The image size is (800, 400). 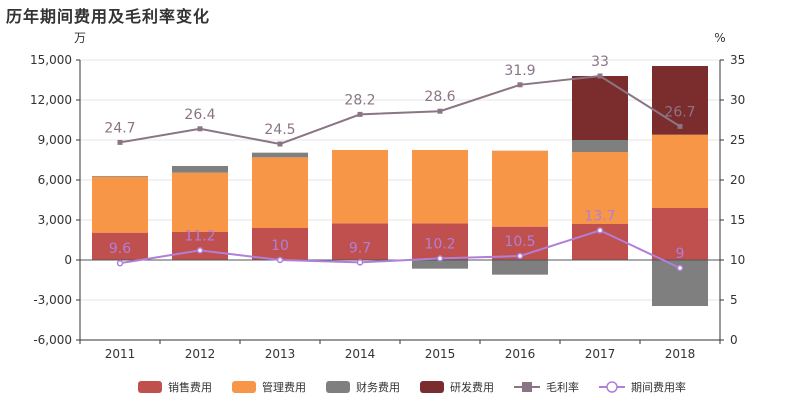 What do you see at coordinates (400, 249) in the screenshot?
I see `line-期间费用率` at bounding box center [400, 249].